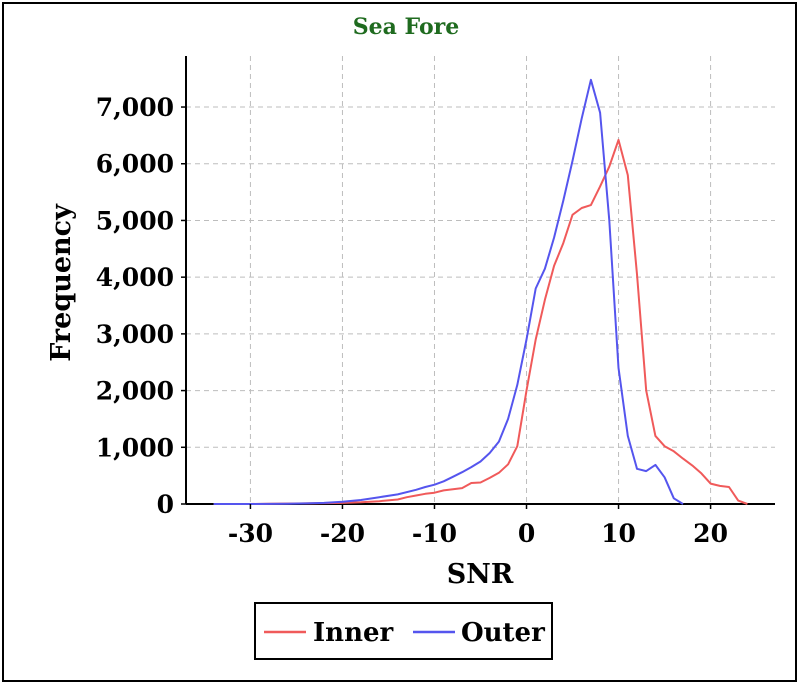 This screenshot has width=803, height=682. Describe the element at coordinates (342, 533) in the screenshot. I see `x-tick-label: -20` at that location.